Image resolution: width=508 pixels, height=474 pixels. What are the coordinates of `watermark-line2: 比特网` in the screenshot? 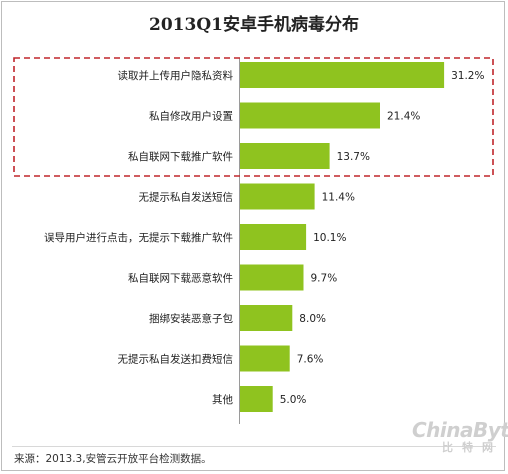 It's located at (472, 447).